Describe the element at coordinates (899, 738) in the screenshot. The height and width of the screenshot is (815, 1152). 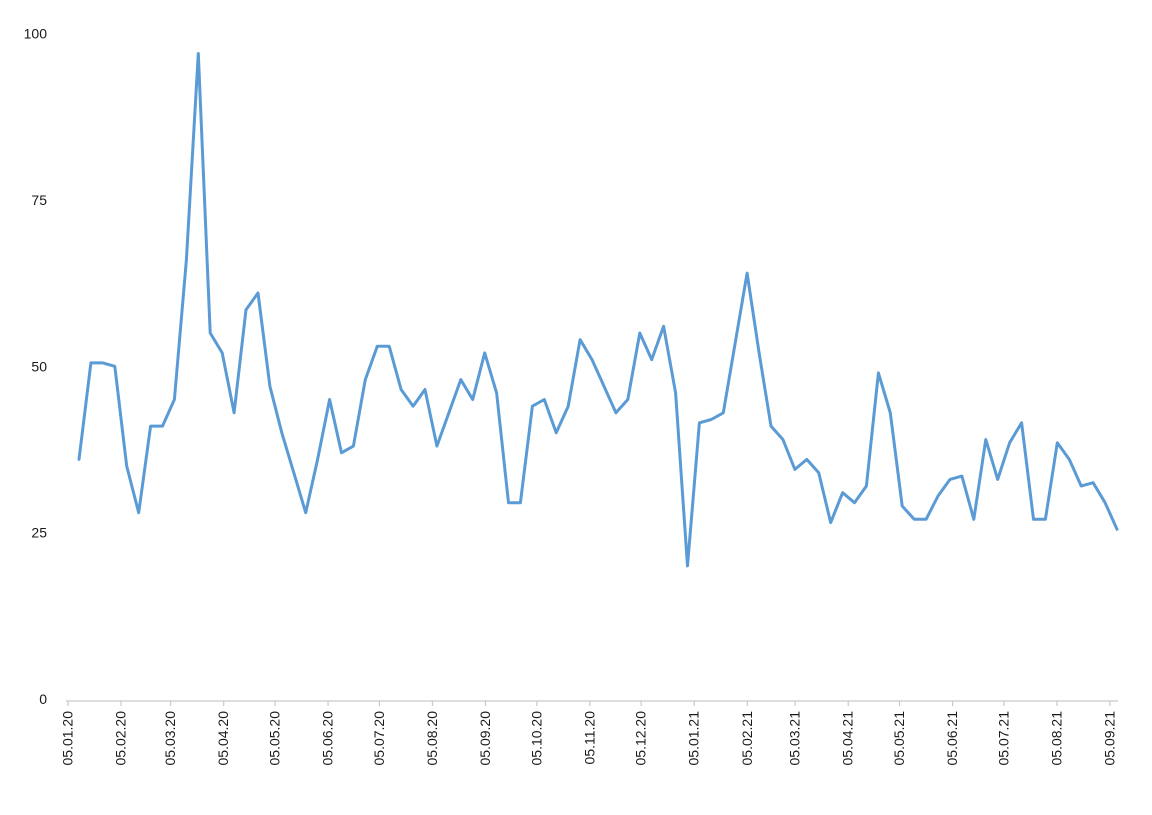
I see `x-axis-label: 05.05.21` at that location.